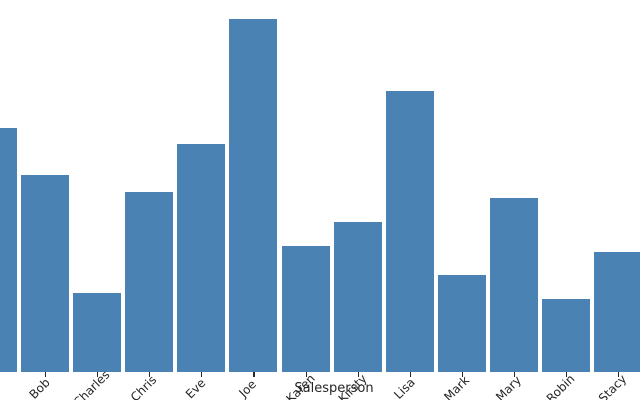 The width and height of the screenshot is (640, 400). Describe the element at coordinates (196, 387) in the screenshot. I see `x-tick-label: Eve` at that location.